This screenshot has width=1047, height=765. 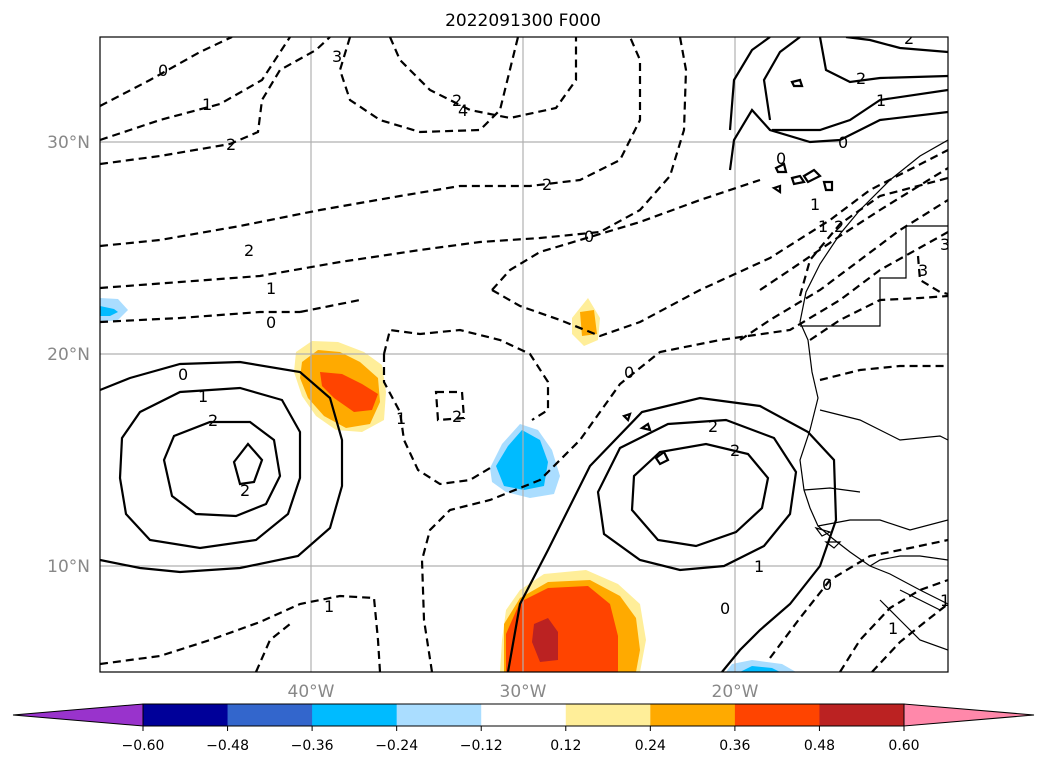 What do you see at coordinates (68, 143) in the screenshot?
I see `lat-label-30n: 30°N` at bounding box center [68, 143].